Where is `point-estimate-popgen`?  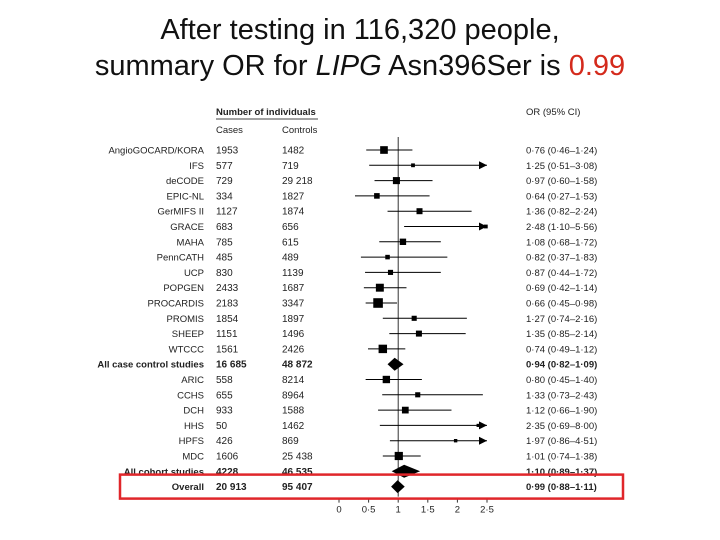 point-estimate-popgen is located at coordinates (379, 287).